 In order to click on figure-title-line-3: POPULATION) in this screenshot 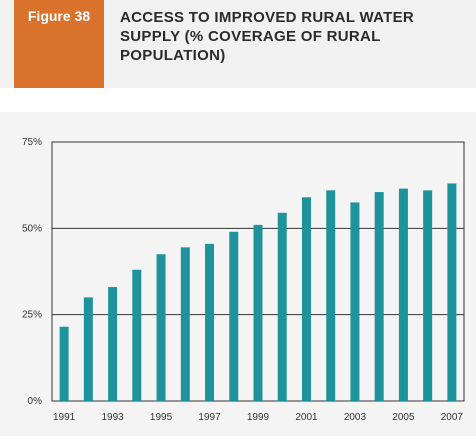, I will do `click(173, 55)`.